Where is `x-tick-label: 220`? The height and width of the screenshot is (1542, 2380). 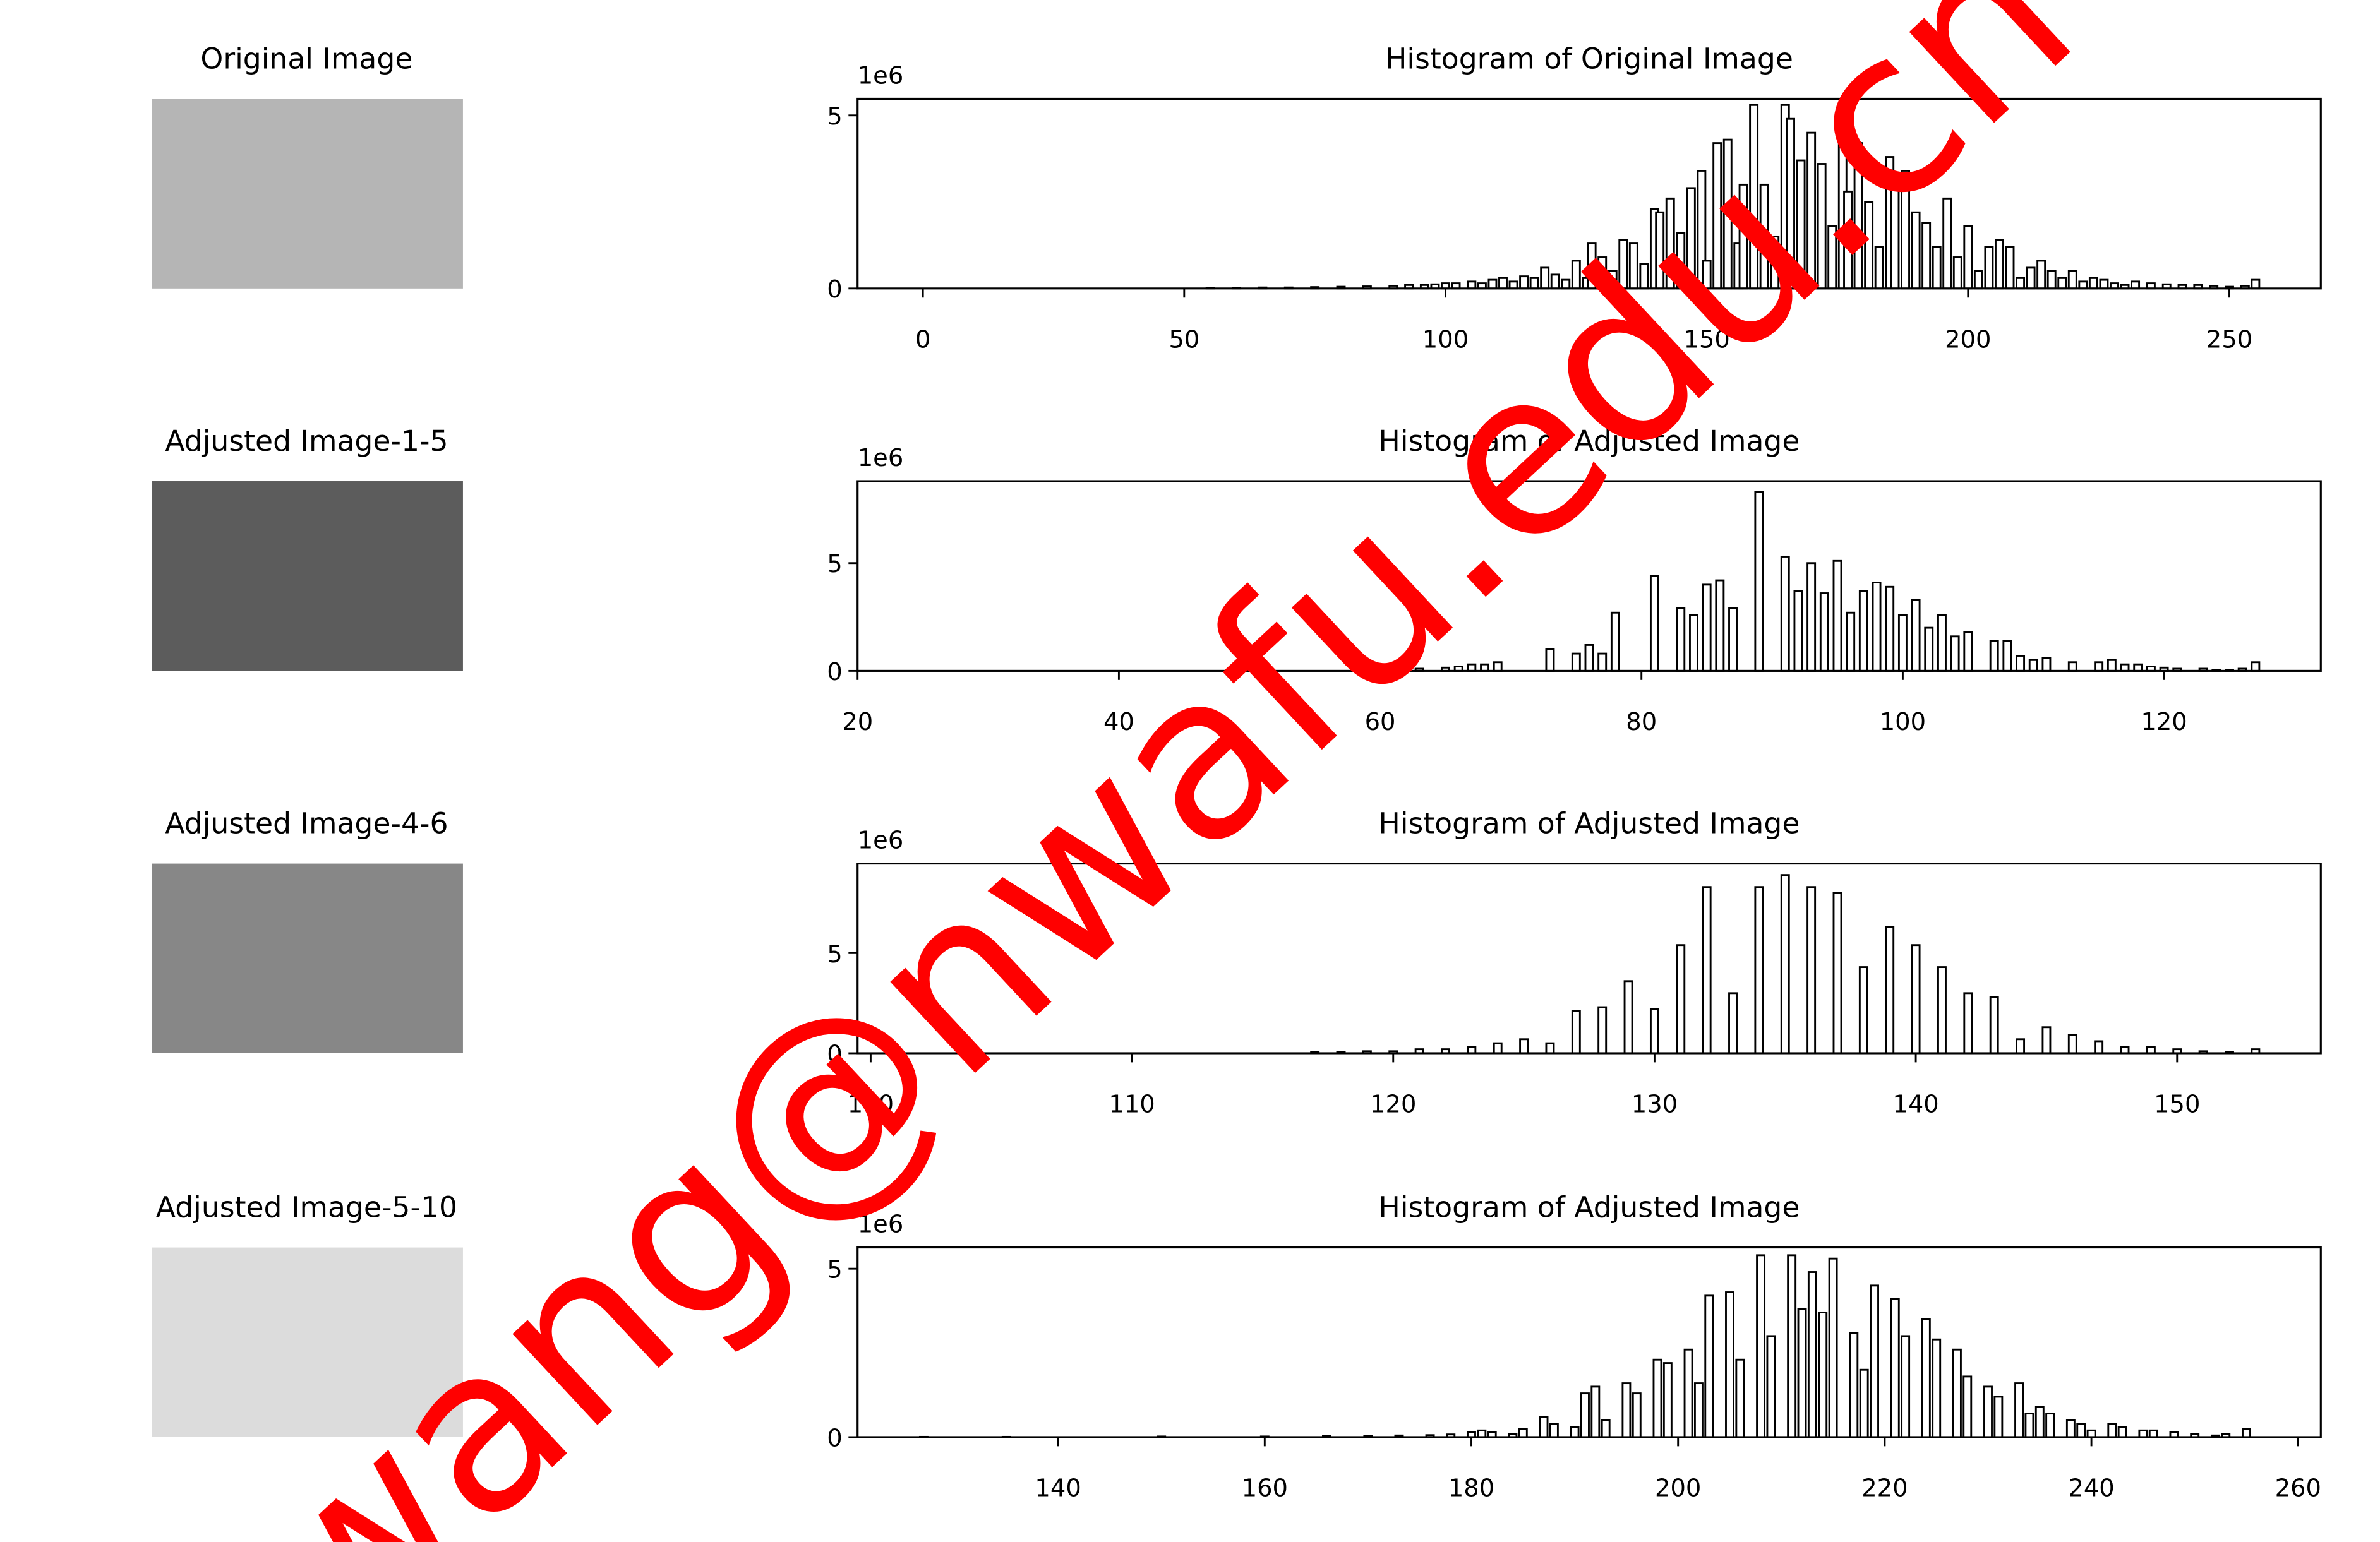
x-tick-label: 220 is located at coordinates (1884, 1488).